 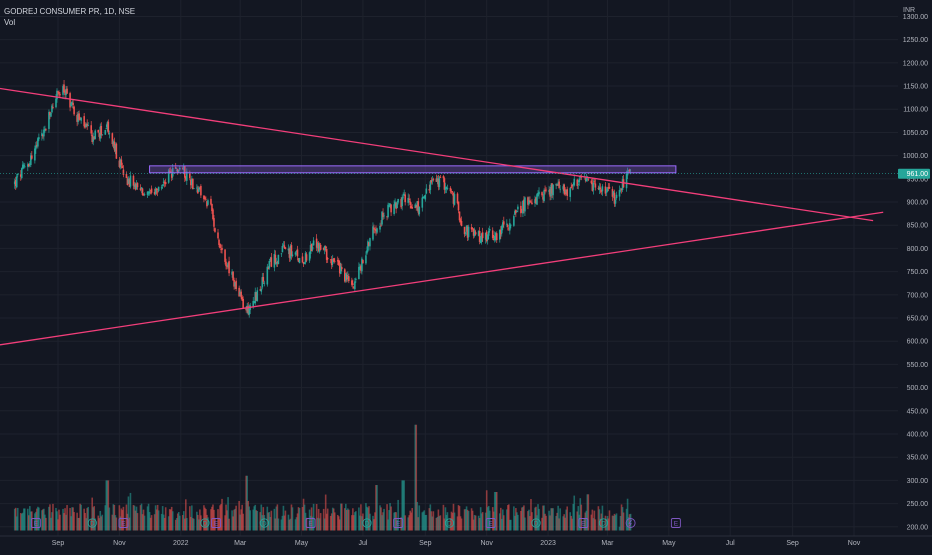 I want to click on last-price-tag-text: 961.00, so click(x=918, y=174).